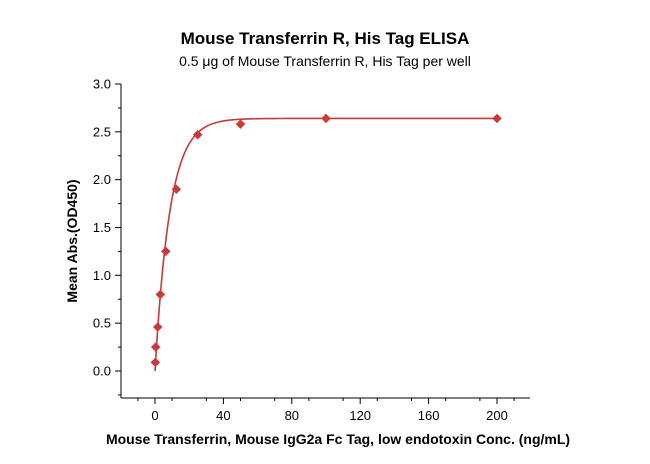 This screenshot has width=650, height=464. What do you see at coordinates (326, 410) in the screenshot?
I see `x-ticks: 0 40 80 120 160 200` at bounding box center [326, 410].